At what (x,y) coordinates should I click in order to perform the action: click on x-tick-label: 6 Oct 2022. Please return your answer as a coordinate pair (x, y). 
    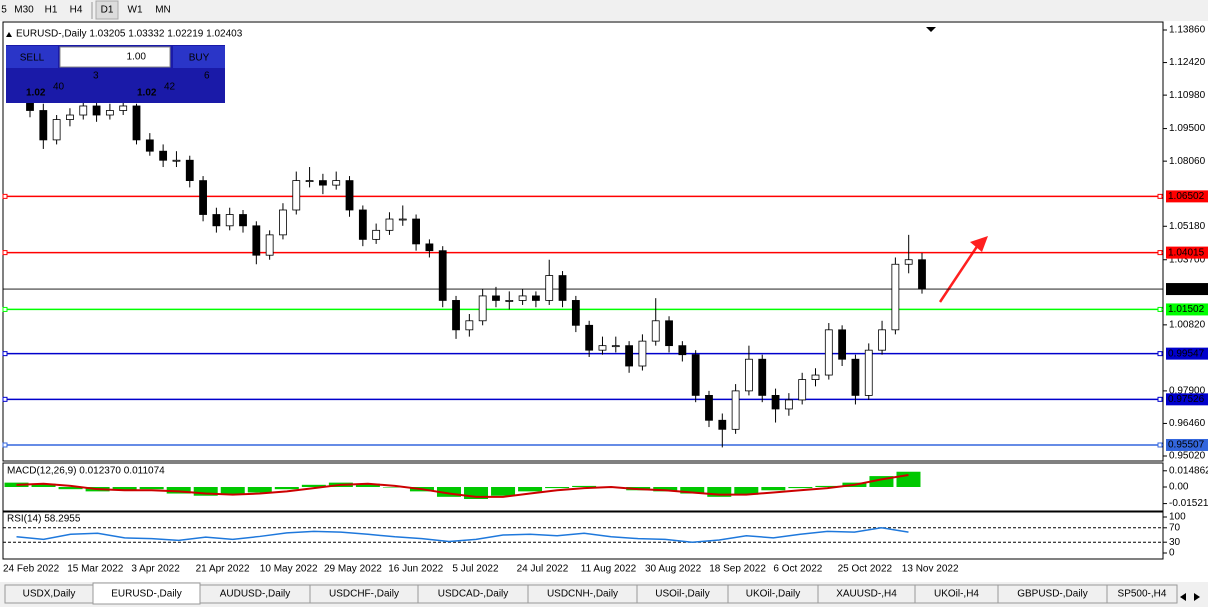
    Looking at the image, I should click on (797, 569).